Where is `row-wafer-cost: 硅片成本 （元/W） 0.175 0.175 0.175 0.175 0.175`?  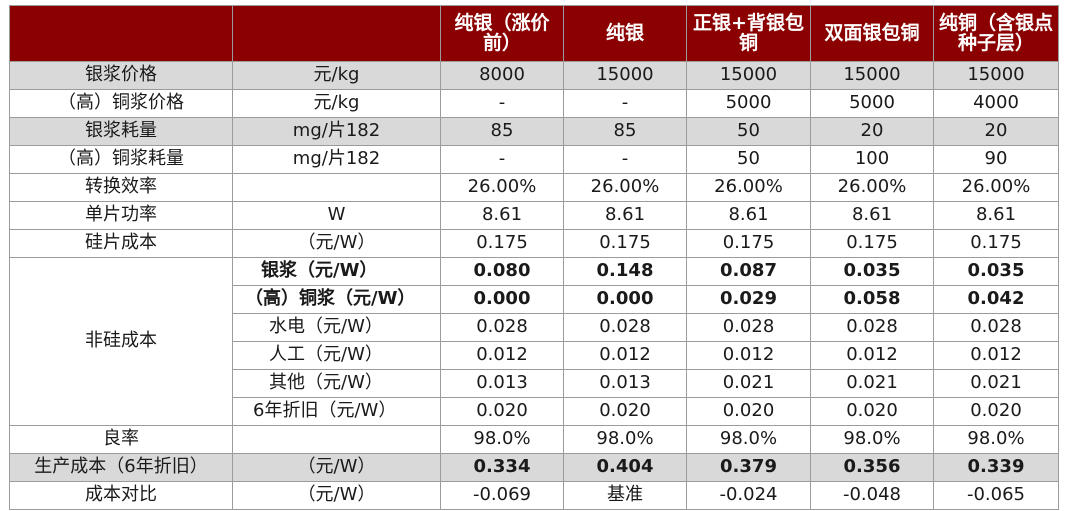
row-wafer-cost: 硅片成本 （元/W） 0.175 0.175 0.175 0.175 0.175 is located at coordinates (534, 243).